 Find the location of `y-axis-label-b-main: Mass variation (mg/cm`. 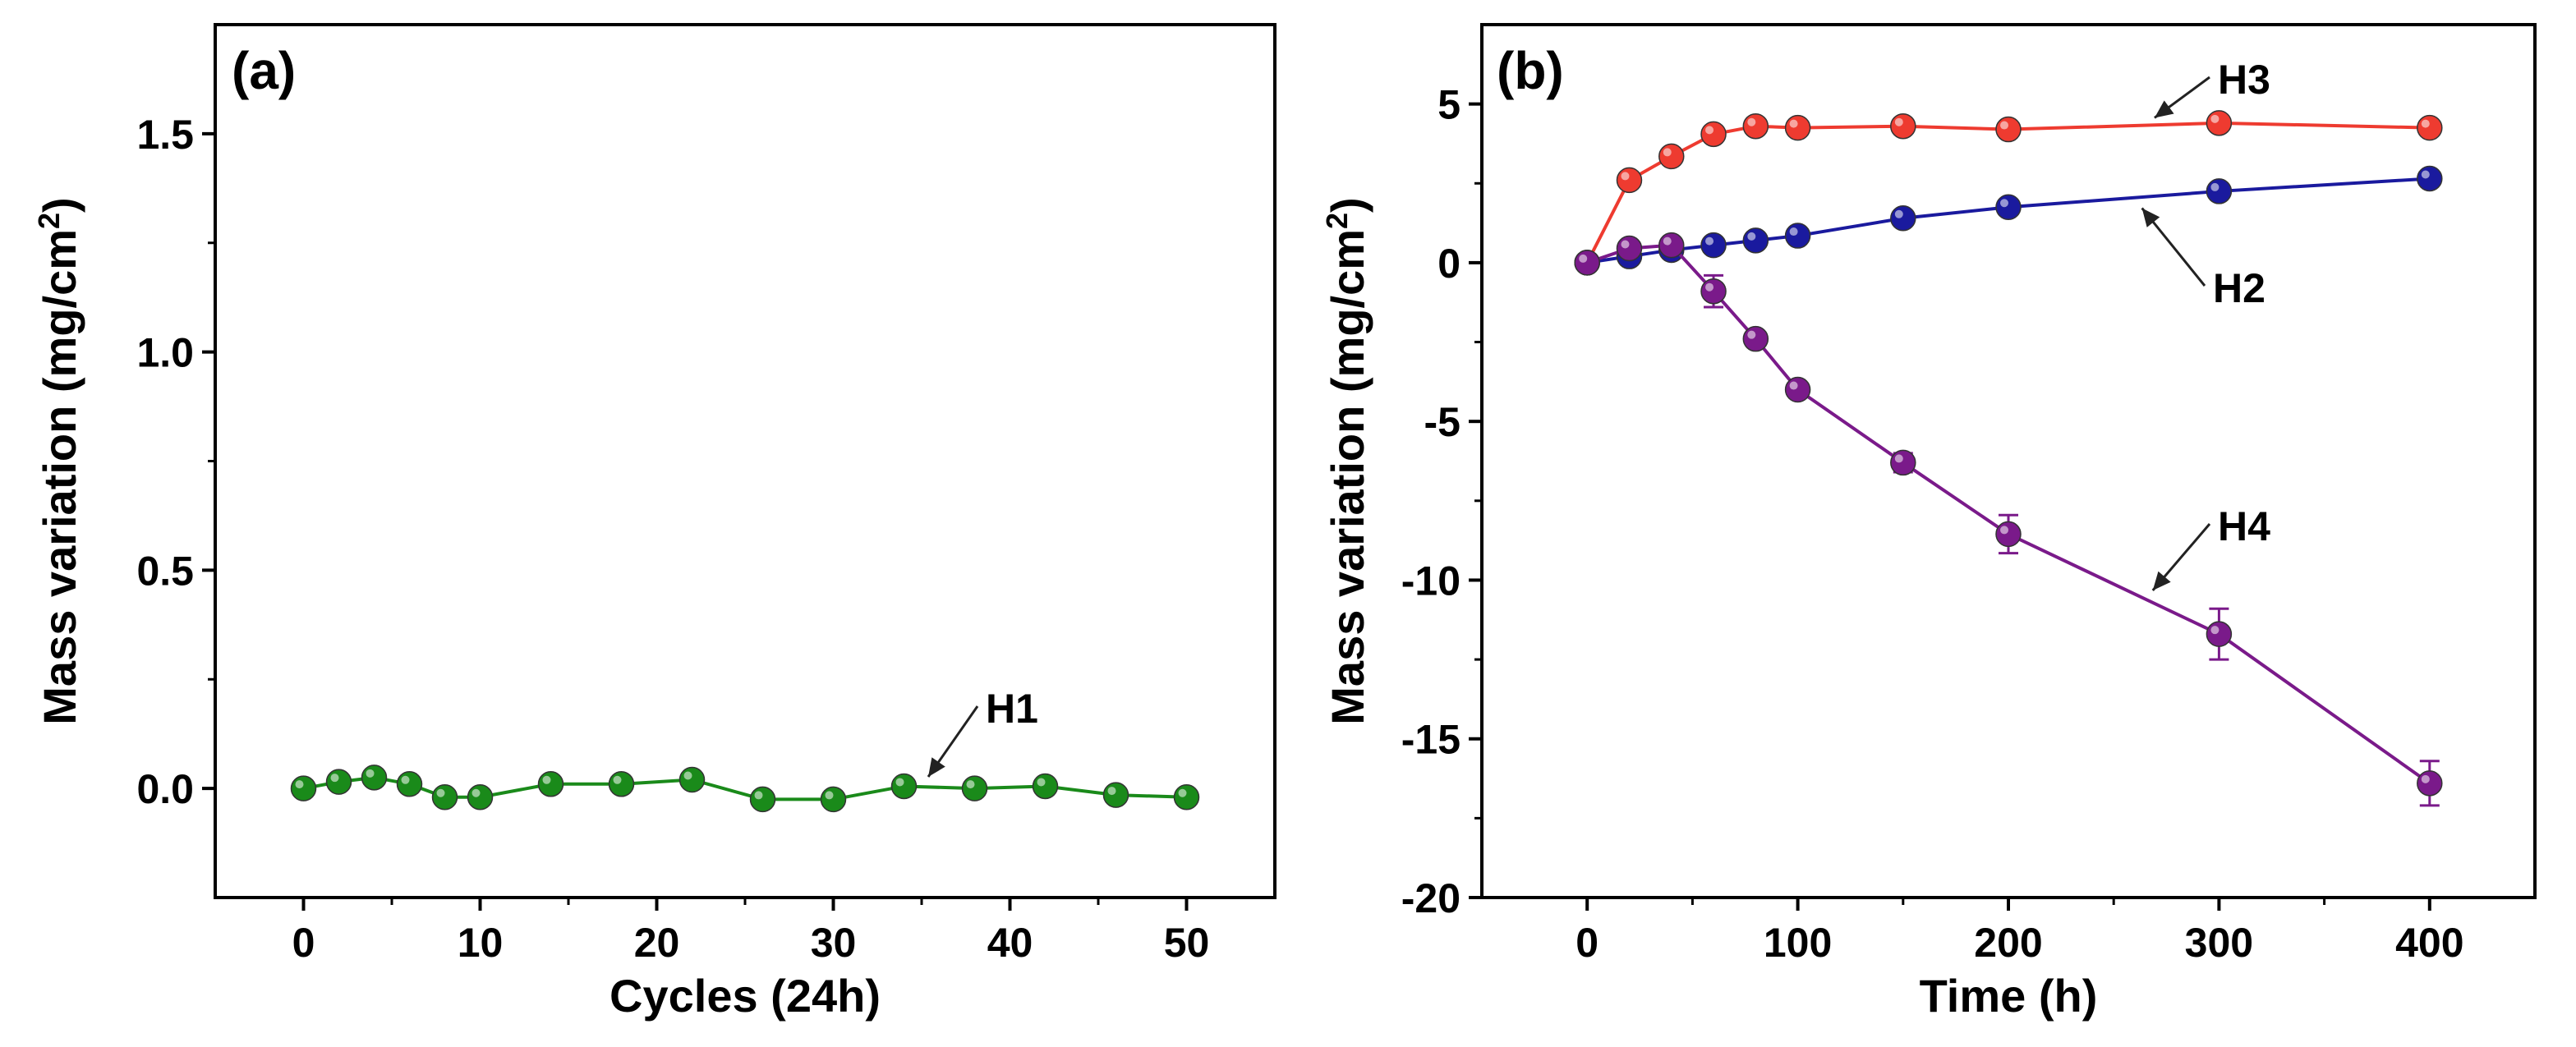

y-axis-label-b-main: Mass variation (mg/cm is located at coordinates (1347, 477).